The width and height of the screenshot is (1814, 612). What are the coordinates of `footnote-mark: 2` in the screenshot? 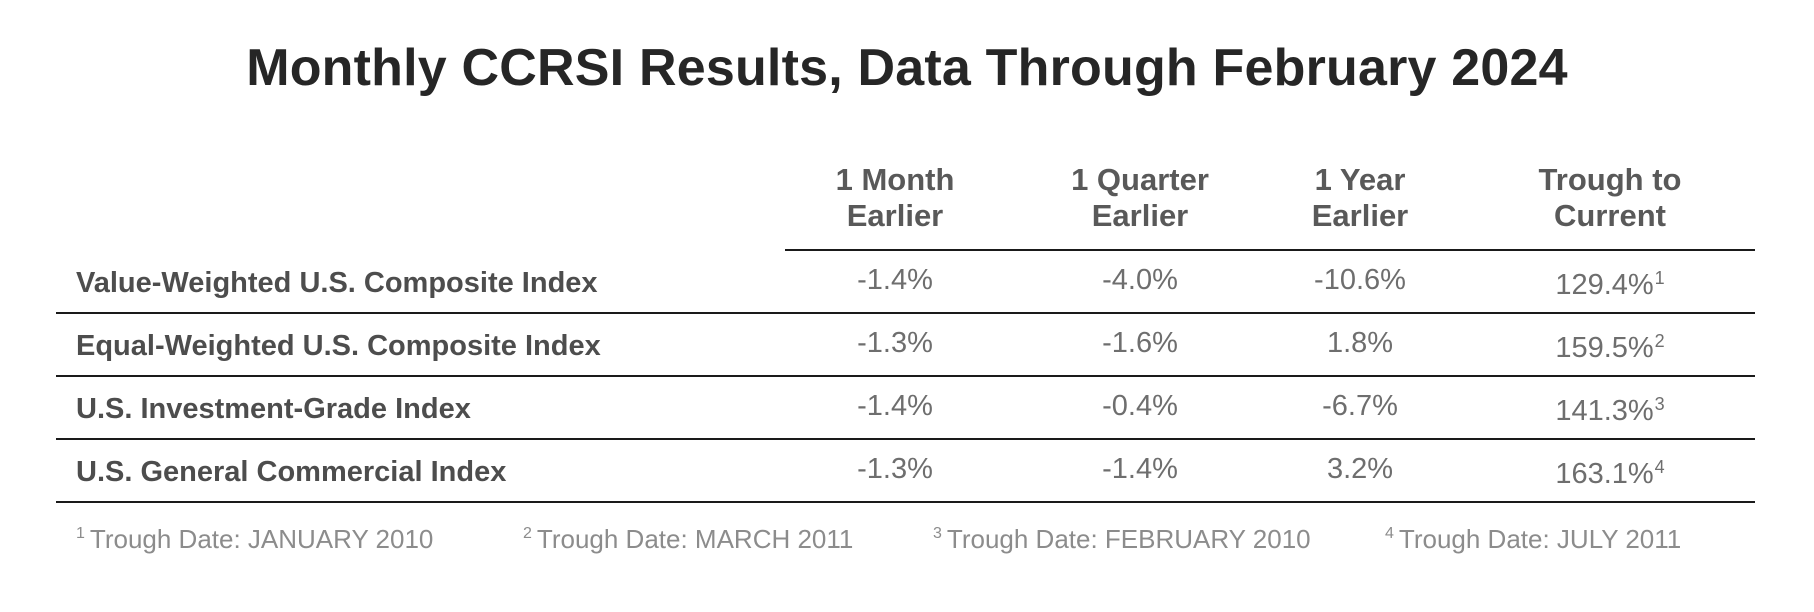 It's located at (527, 533).